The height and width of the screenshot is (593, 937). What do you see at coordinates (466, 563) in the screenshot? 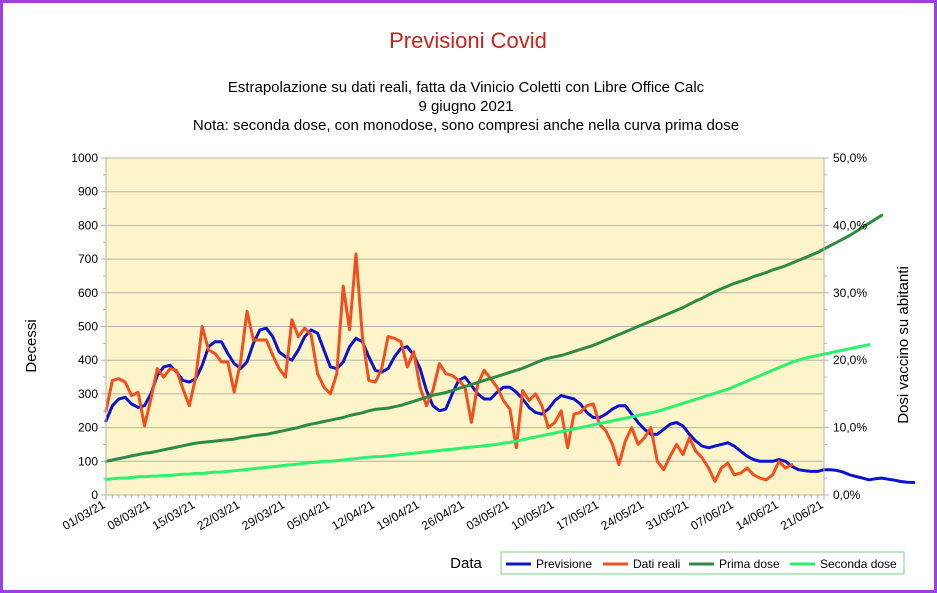
I see `x-axis-label: Data` at bounding box center [466, 563].